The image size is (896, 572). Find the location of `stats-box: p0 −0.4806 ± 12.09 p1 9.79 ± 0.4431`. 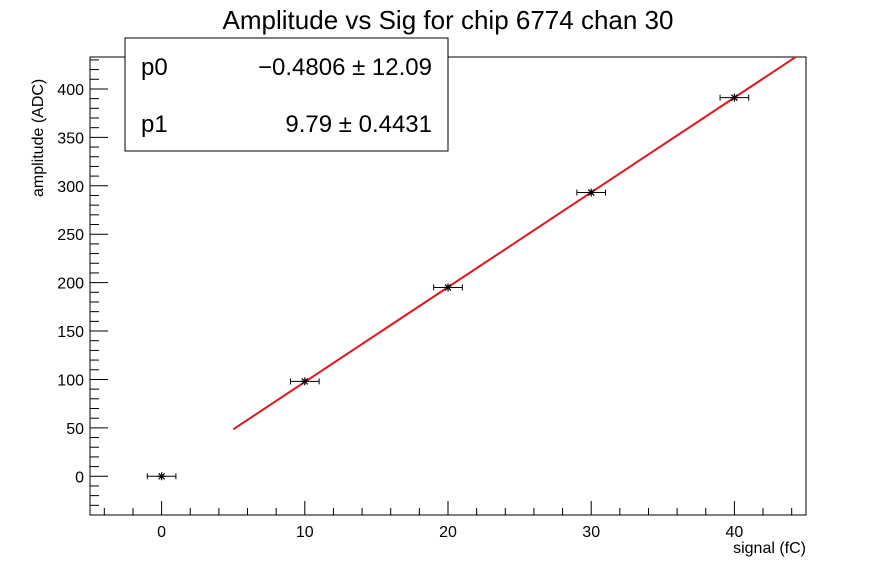

stats-box: p0 −0.4806 ± 12.09 p1 9.79 ± 0.4431 is located at coordinates (286, 94).